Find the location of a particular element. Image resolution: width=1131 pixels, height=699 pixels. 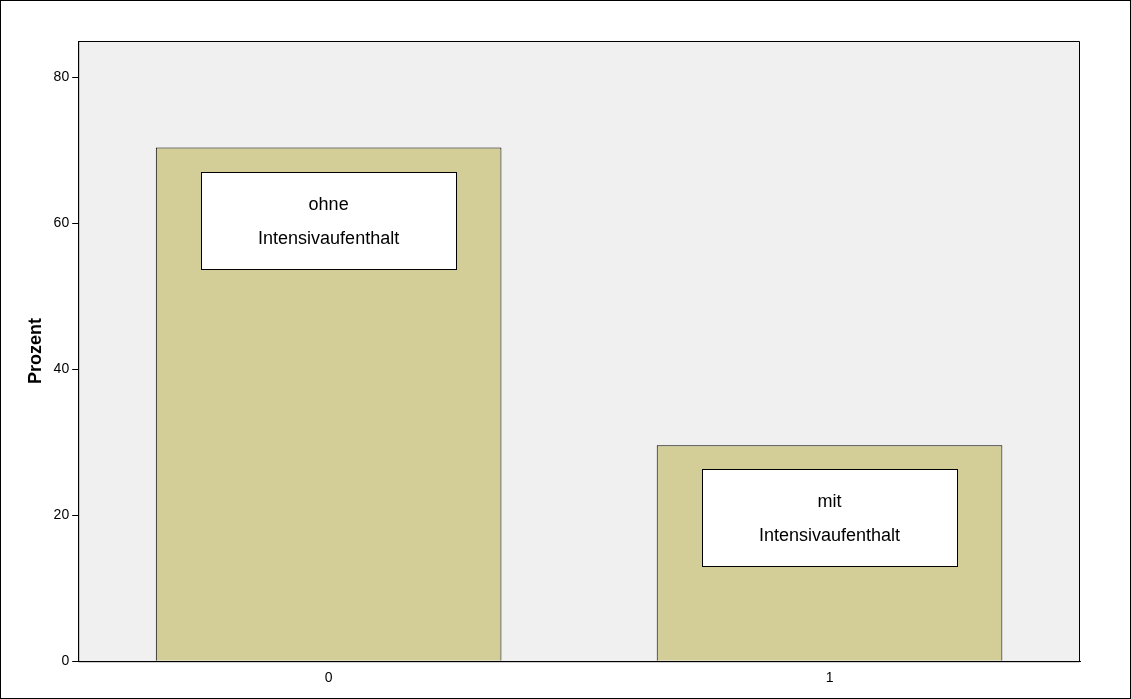

annotation: ohne Intensivaufenthalt is located at coordinates (329, 221).